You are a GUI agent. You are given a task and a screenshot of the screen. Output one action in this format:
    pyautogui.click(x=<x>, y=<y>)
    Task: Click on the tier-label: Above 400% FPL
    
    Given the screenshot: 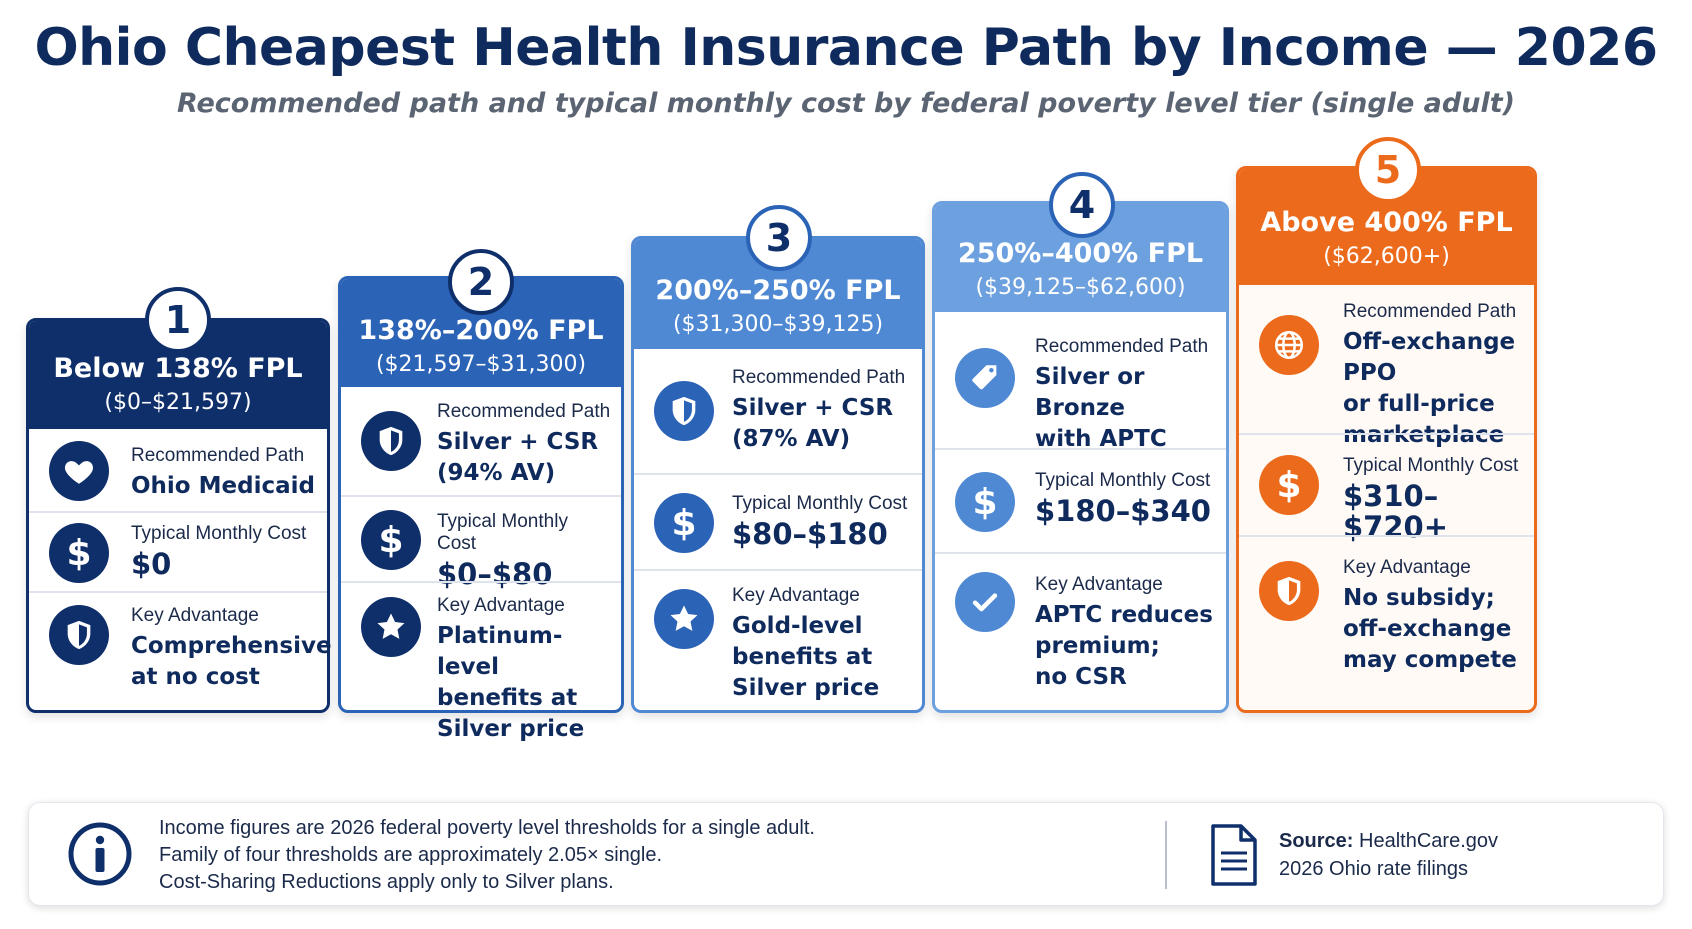 What is the action you would take?
    pyautogui.click(x=1386, y=222)
    